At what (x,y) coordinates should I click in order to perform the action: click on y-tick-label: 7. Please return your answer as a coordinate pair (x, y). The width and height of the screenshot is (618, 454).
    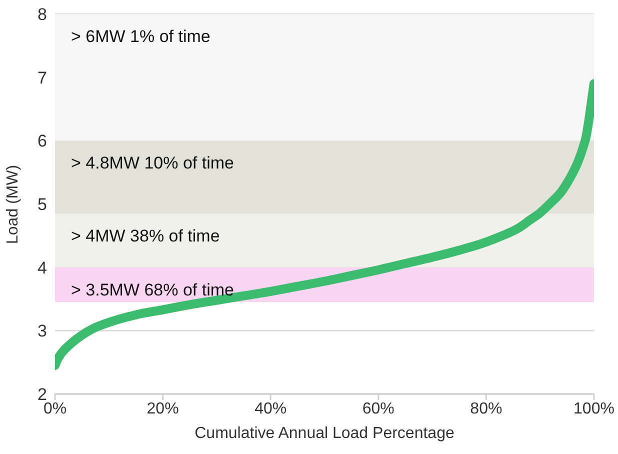
    Looking at the image, I should click on (42, 78).